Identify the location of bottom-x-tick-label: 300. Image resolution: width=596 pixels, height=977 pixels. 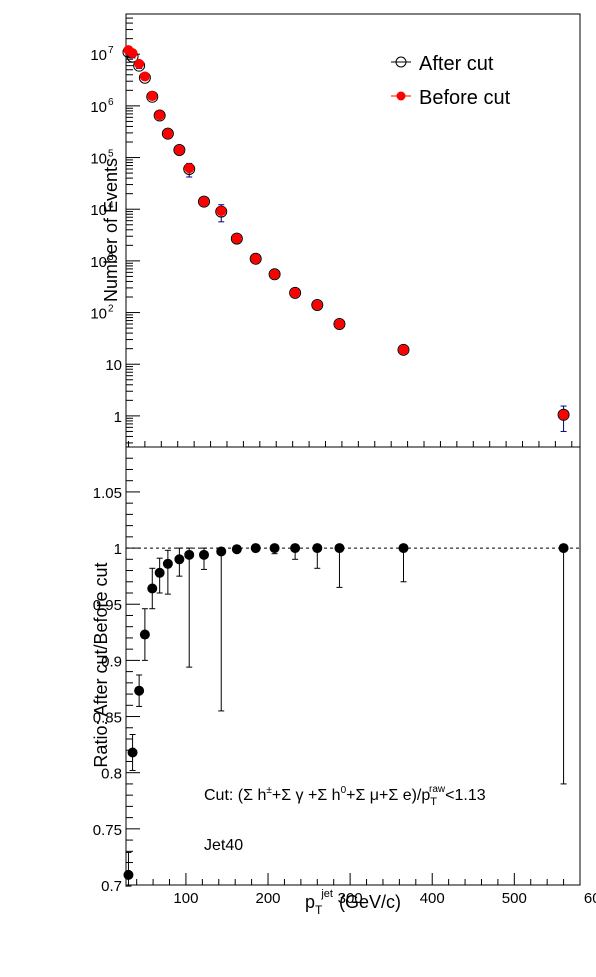
(350, 898).